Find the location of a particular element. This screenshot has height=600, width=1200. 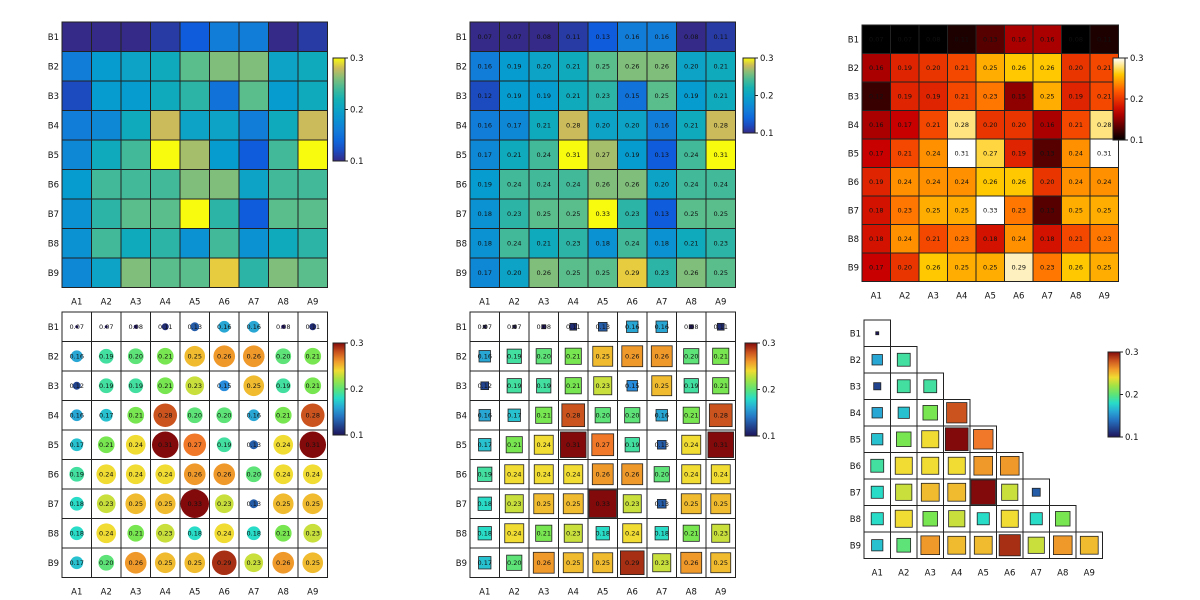

y-tick-label: B3 is located at coordinates (461, 97).